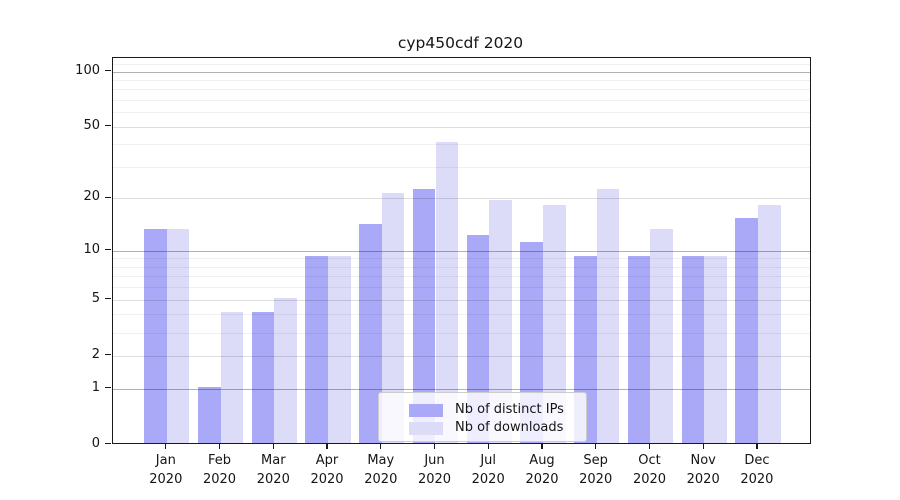 The height and width of the screenshot is (500, 900). What do you see at coordinates (426, 428) in the screenshot?
I see `legend-swatch-nb-of-downloads` at bounding box center [426, 428].